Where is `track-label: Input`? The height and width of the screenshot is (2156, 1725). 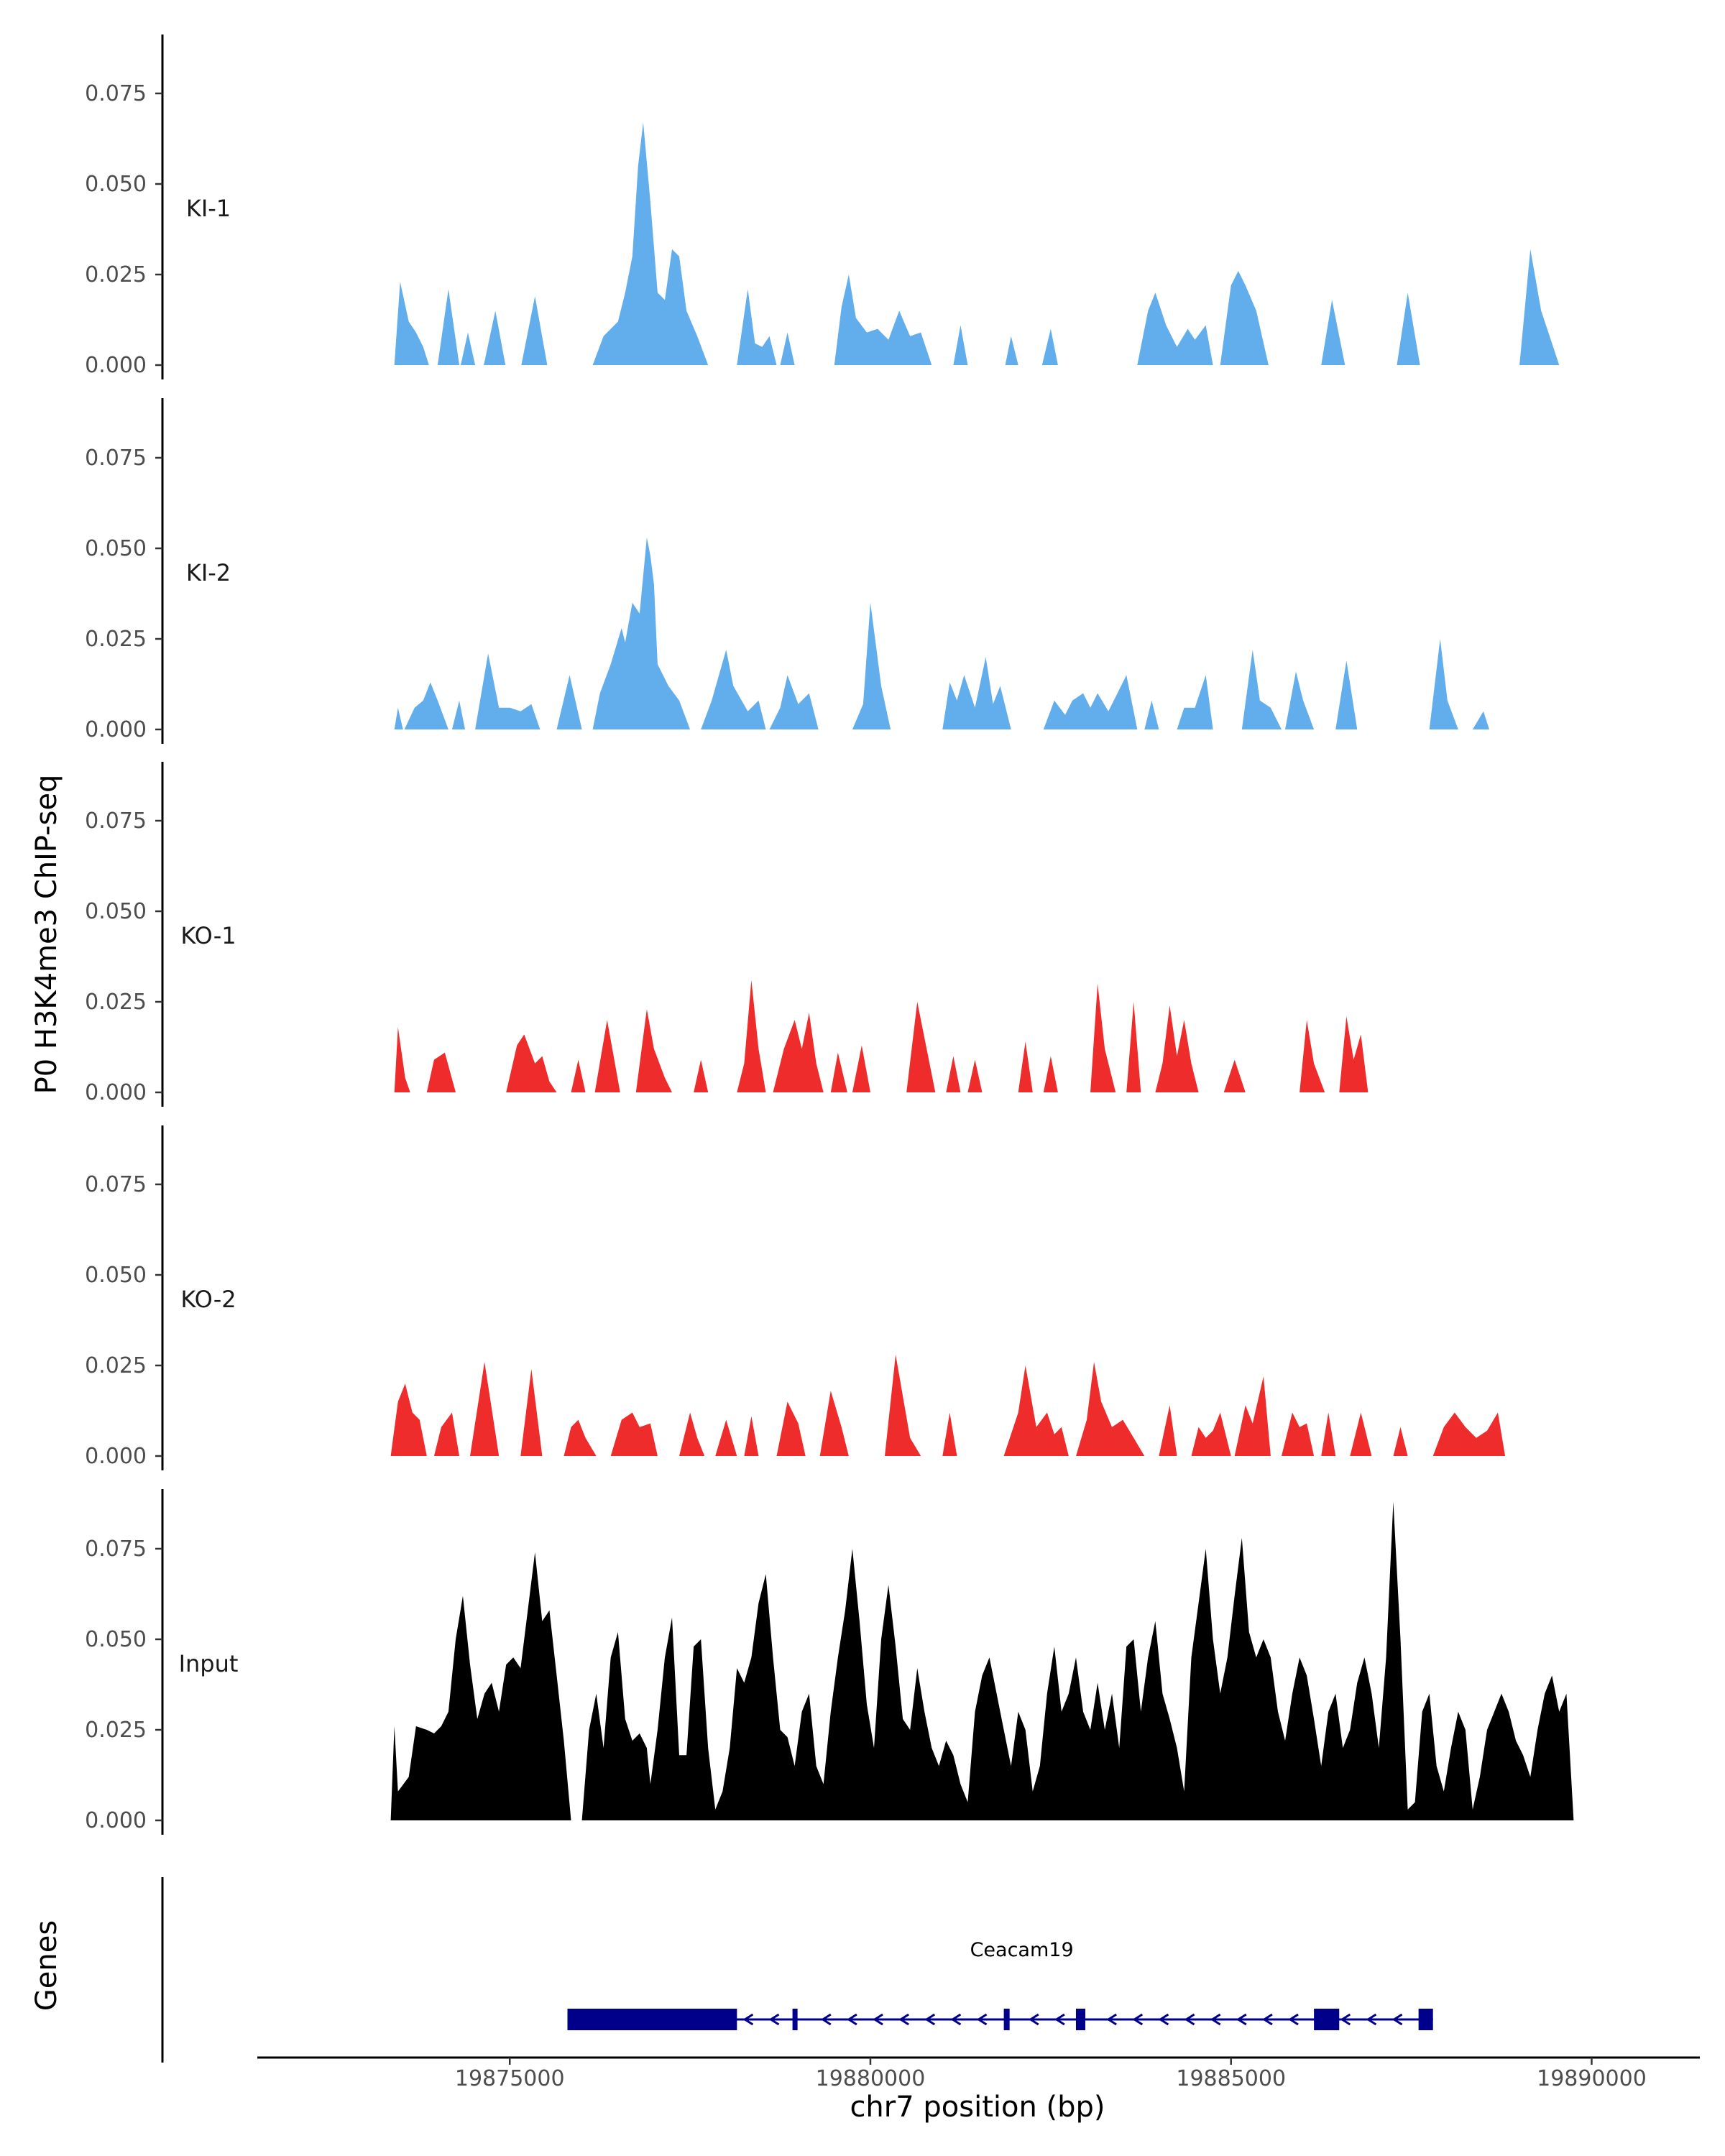
track-label: Input is located at coordinates (209, 1664).